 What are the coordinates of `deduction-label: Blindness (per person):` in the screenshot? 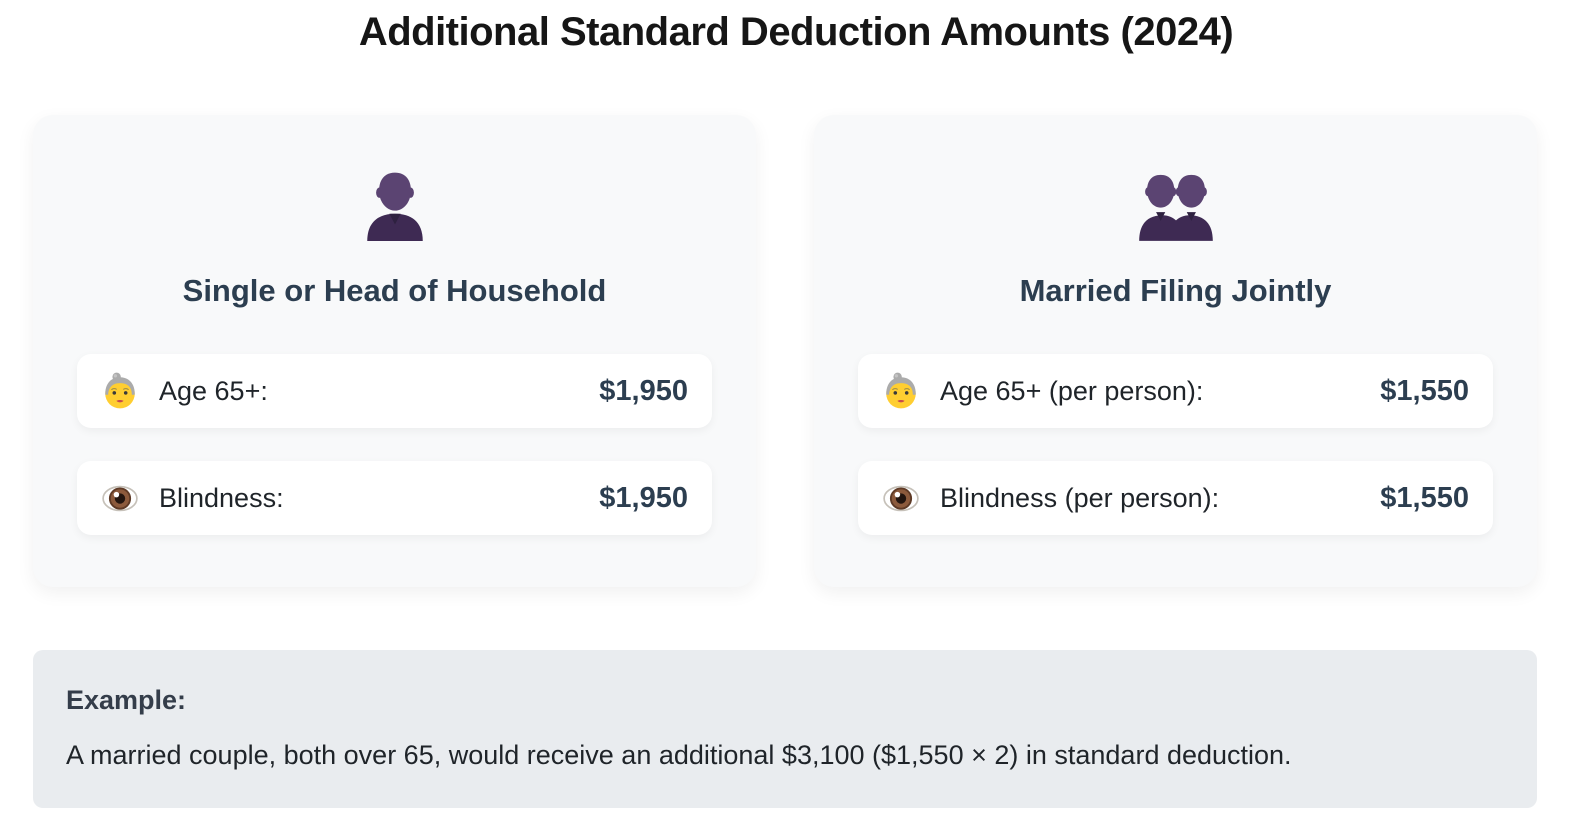 It's located at (1080, 497).